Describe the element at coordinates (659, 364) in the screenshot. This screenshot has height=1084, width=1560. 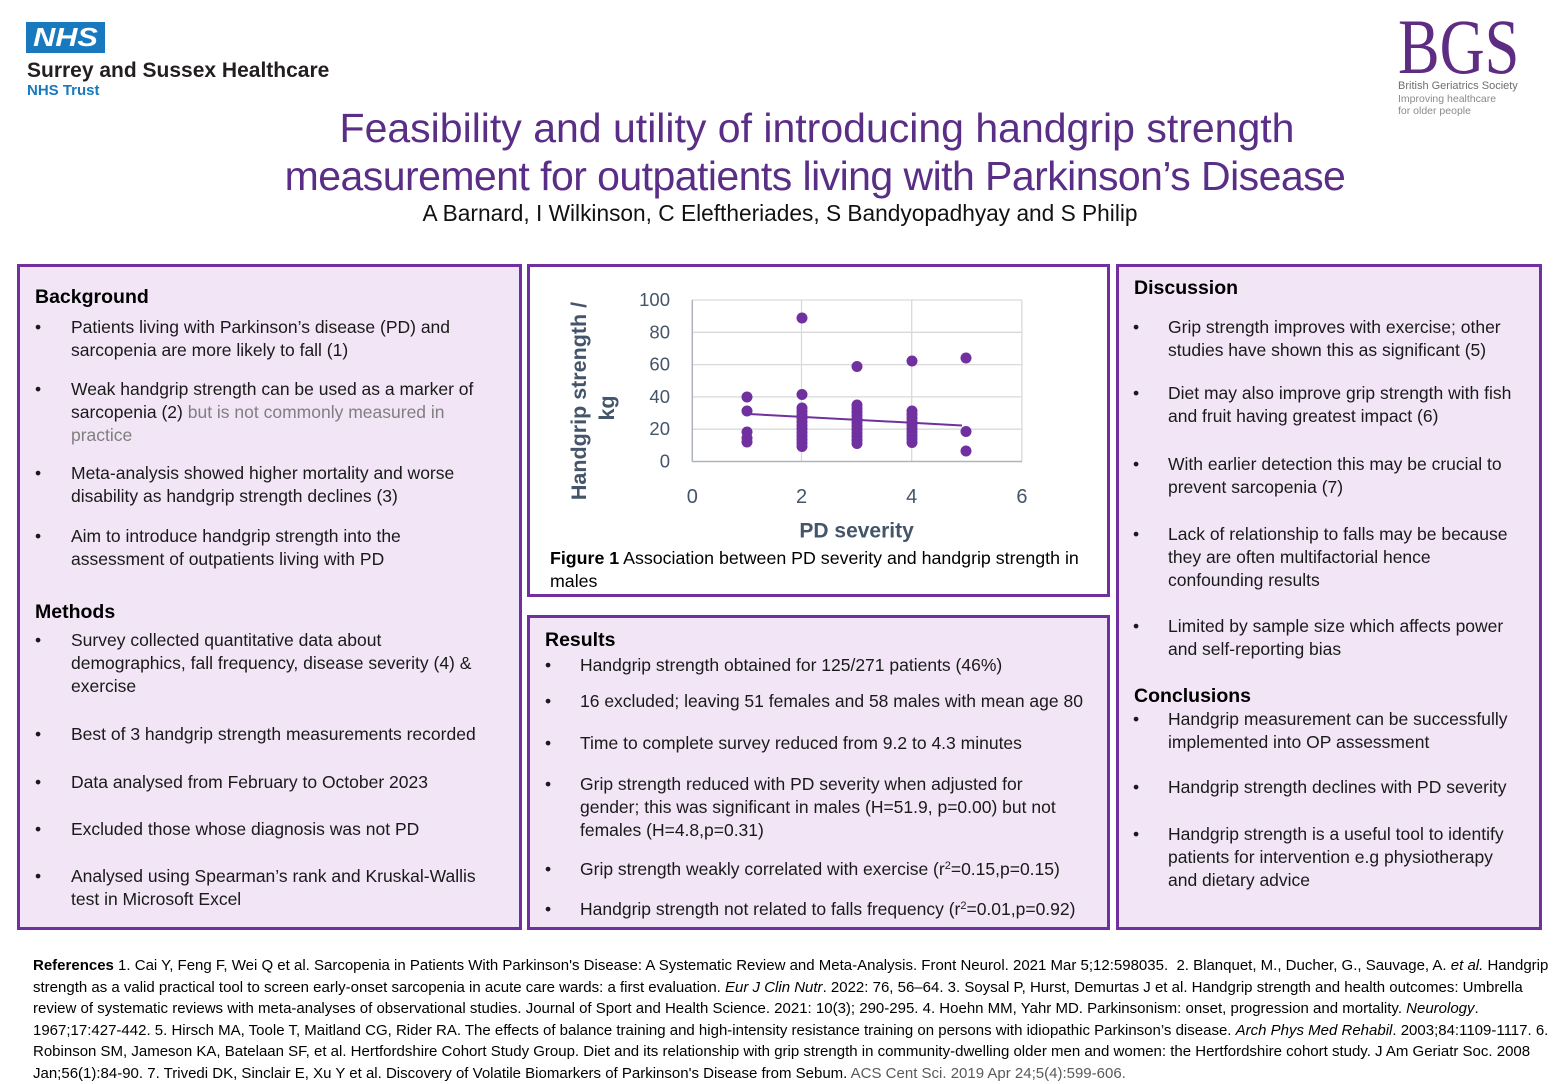
I see `svg-text: 60` at that location.